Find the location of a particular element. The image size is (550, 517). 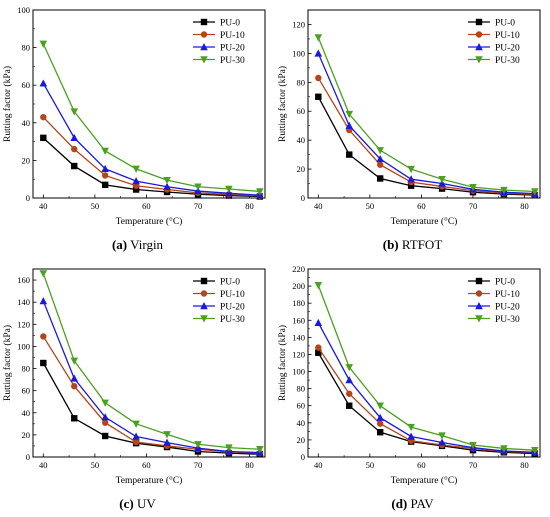

y-tick-label: 20 is located at coordinates (26, 435).